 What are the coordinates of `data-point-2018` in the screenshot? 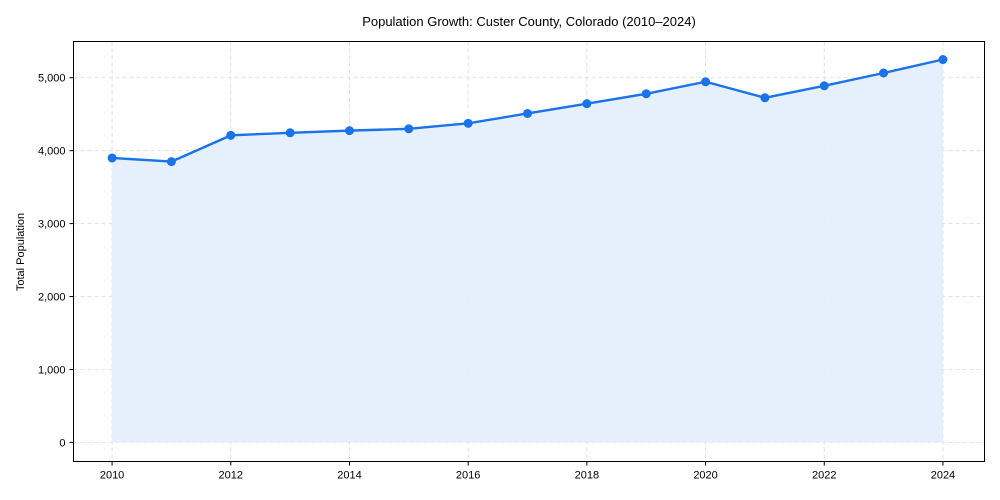 It's located at (587, 104).